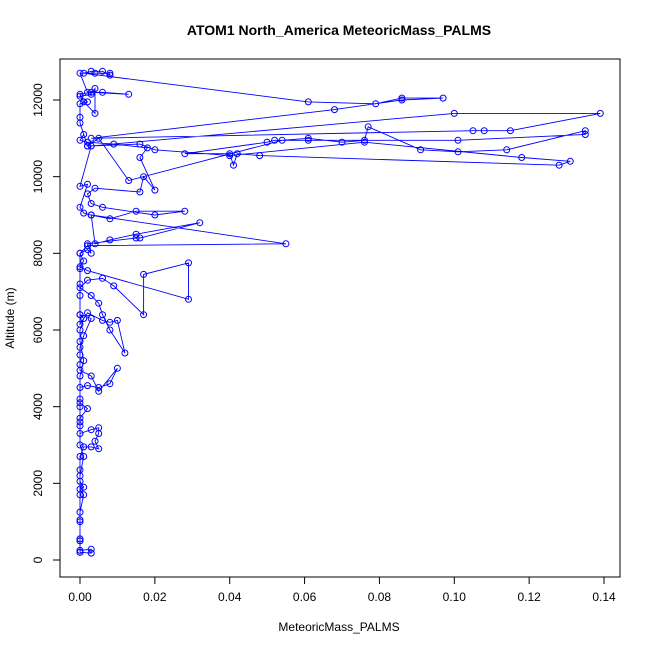  I want to click on y-axis: 0 2000 4000 6000 8000 10000 12000, so click(46, 323).